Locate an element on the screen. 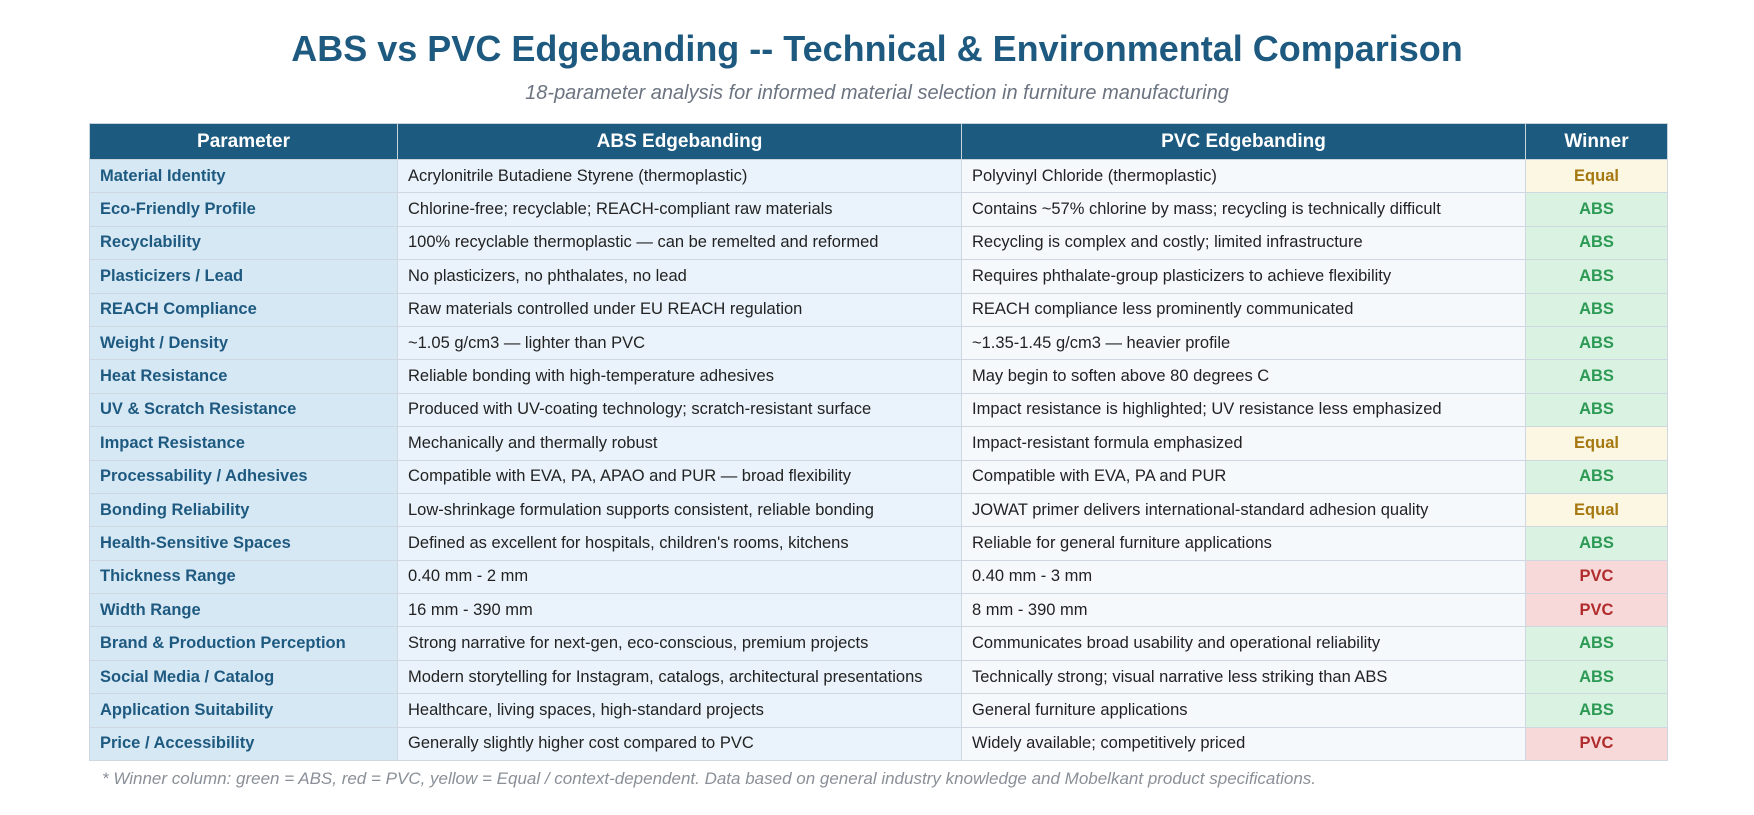 Image resolution: width=1754 pixels, height=815 pixels. parameter-cell: Application Suitability is located at coordinates (243, 710).